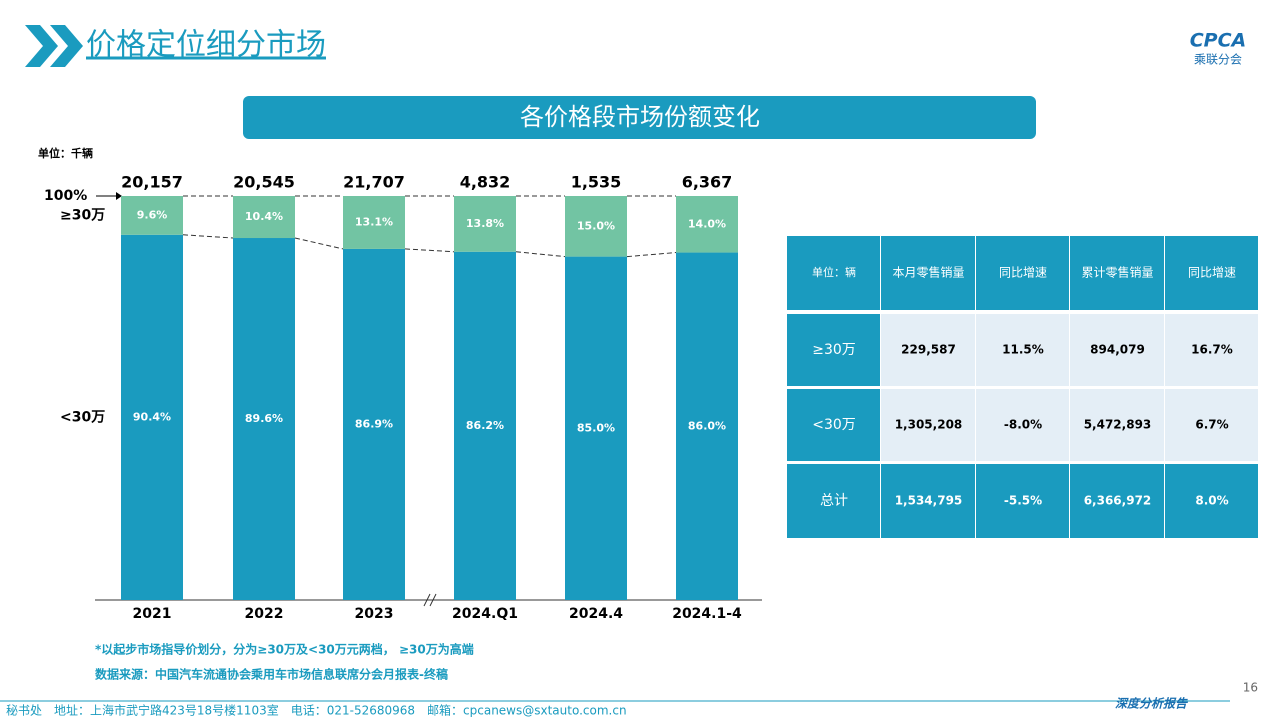 This screenshot has height=720, width=1280. I want to click on x-tick-label: 2024.1-4, so click(707, 614).